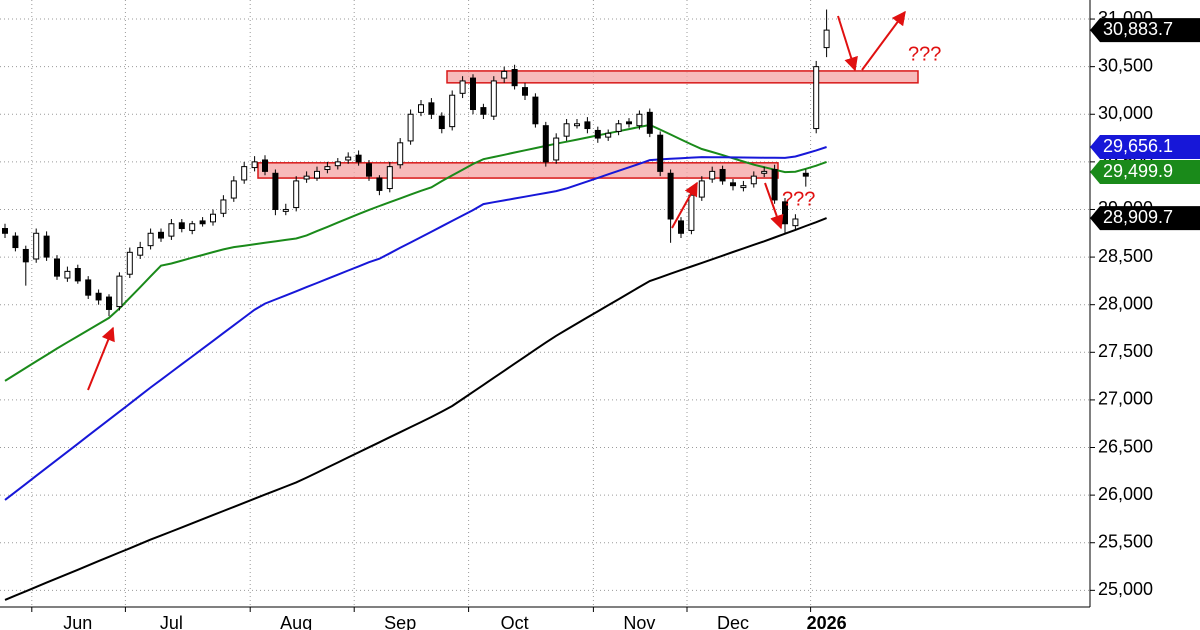 This screenshot has height=630, width=1200. What do you see at coordinates (733, 621) in the screenshot?
I see `x-tick-label: Dec` at bounding box center [733, 621].